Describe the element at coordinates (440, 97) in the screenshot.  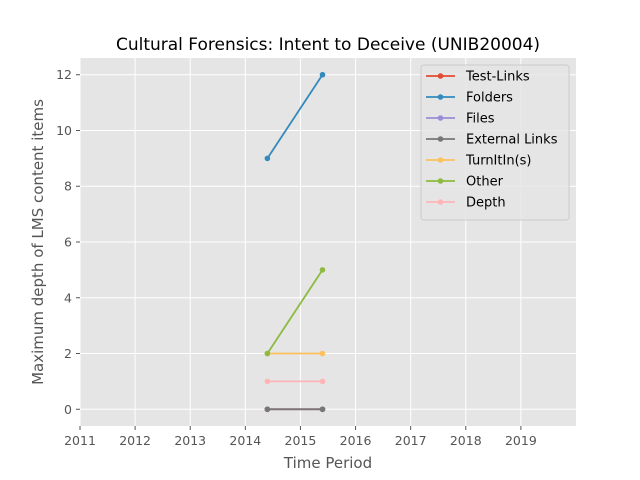
I see `legend-marker-folders` at that location.